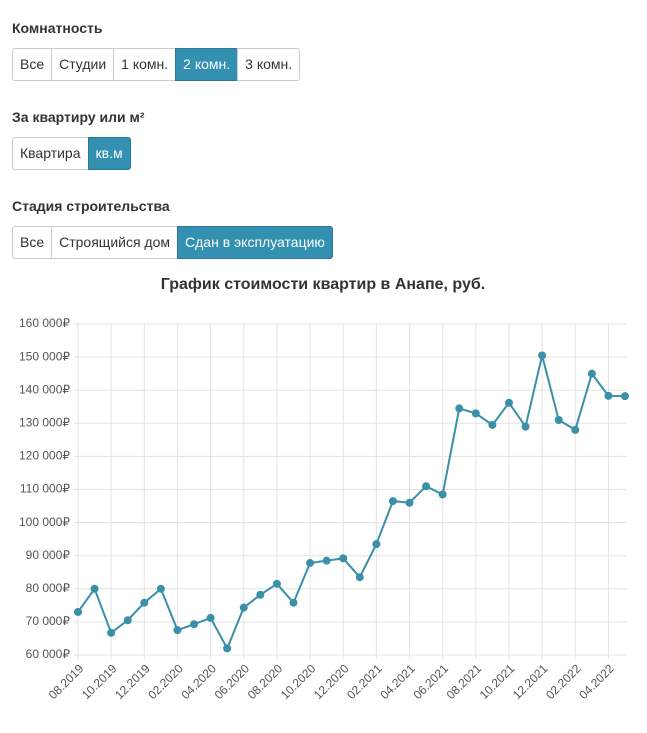  I want to click on y-tick-label: 100 000₽, so click(44, 522).